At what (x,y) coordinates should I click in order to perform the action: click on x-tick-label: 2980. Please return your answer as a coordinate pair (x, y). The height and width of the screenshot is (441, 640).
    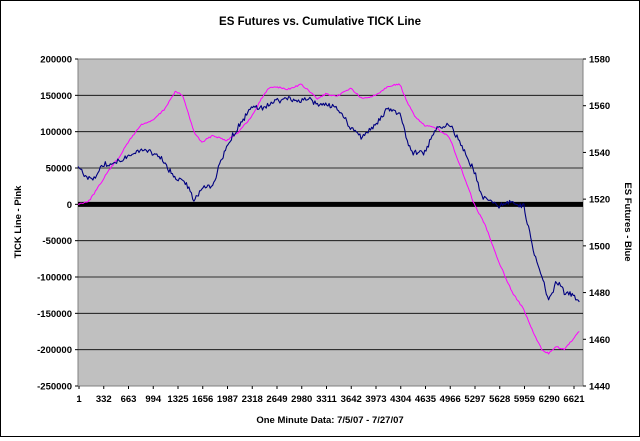
    Looking at the image, I should click on (301, 399).